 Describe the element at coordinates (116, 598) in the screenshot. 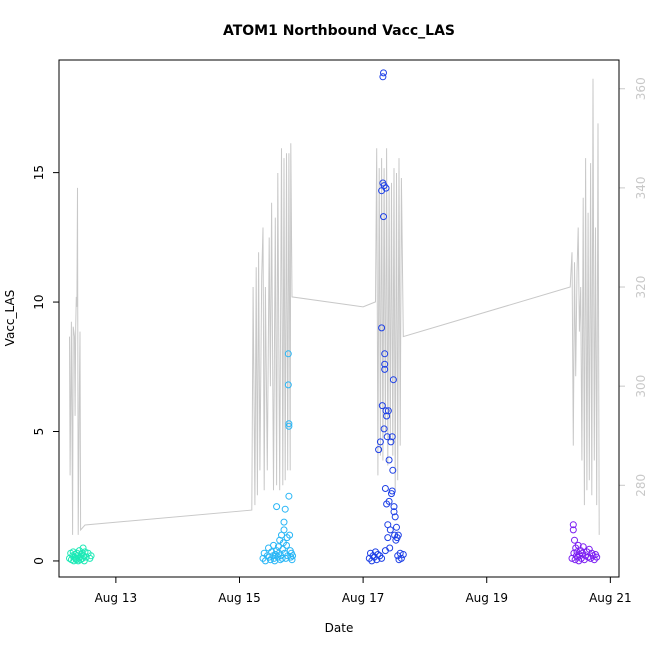

I see `x-tick-label: Aug 13` at that location.